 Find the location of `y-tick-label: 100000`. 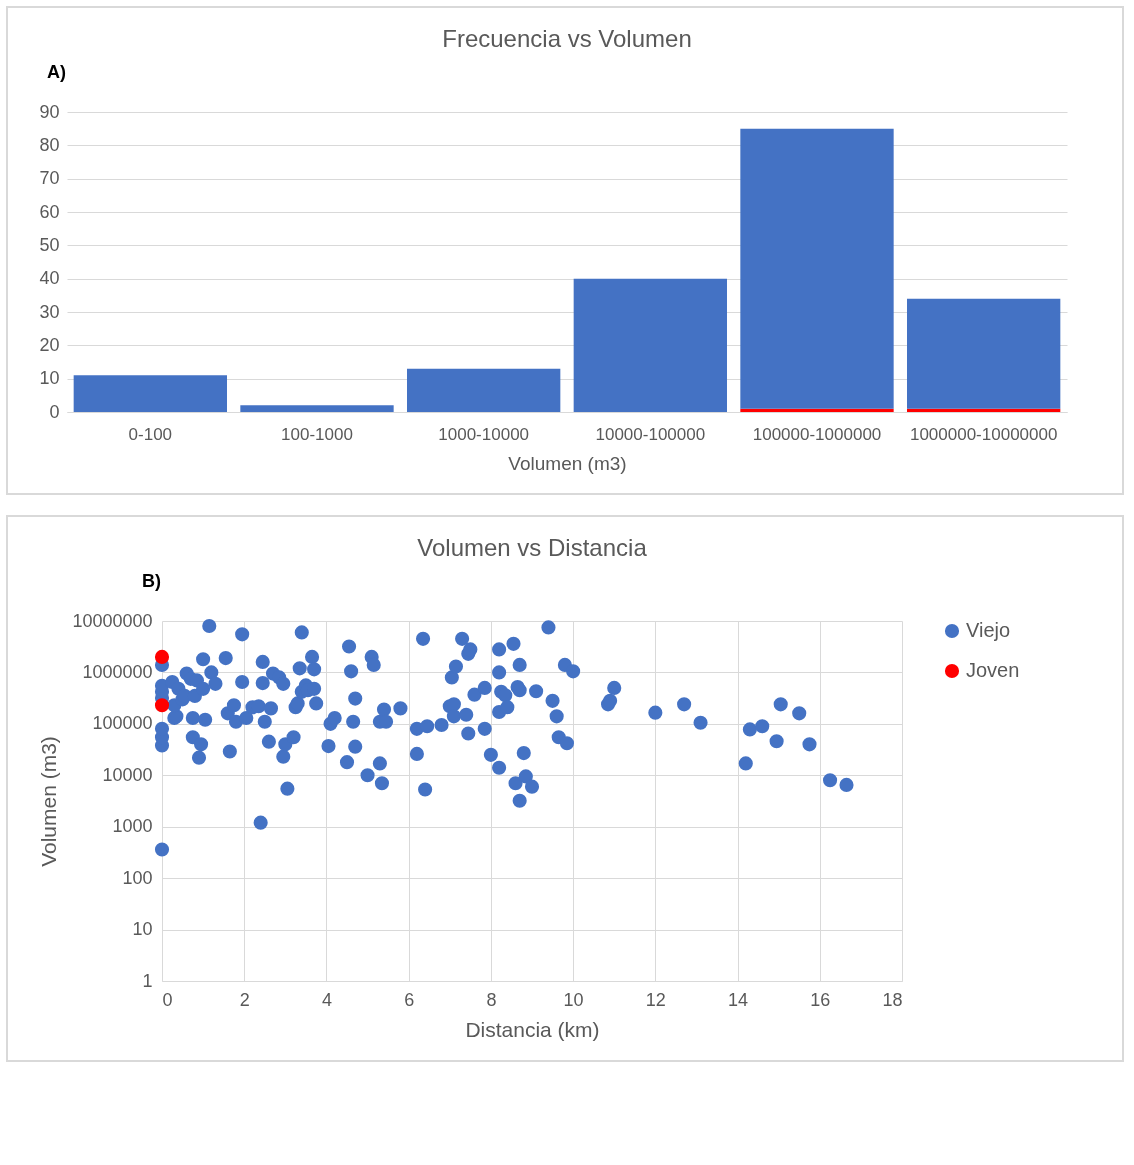

y-tick-label: 100000 is located at coordinates (122, 723).